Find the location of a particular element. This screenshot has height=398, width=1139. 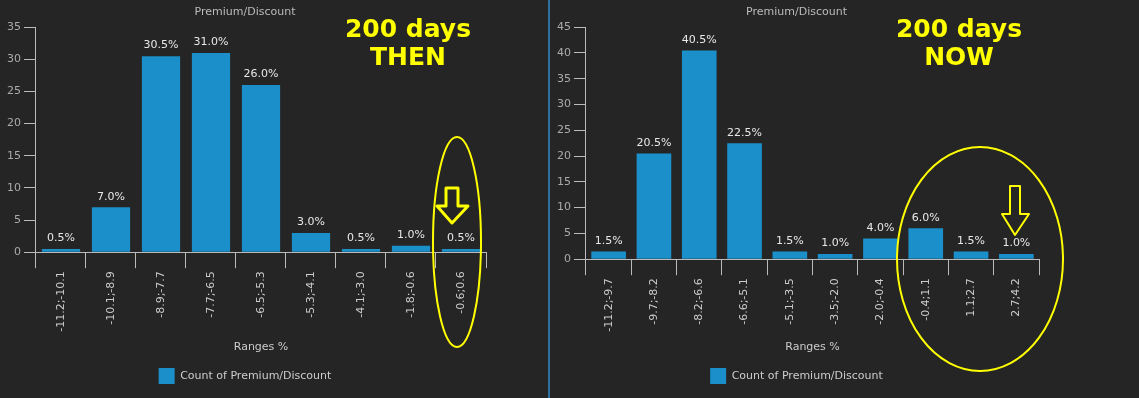

x-tick-label: -8.2;-6.6 is located at coordinates (699, 301).